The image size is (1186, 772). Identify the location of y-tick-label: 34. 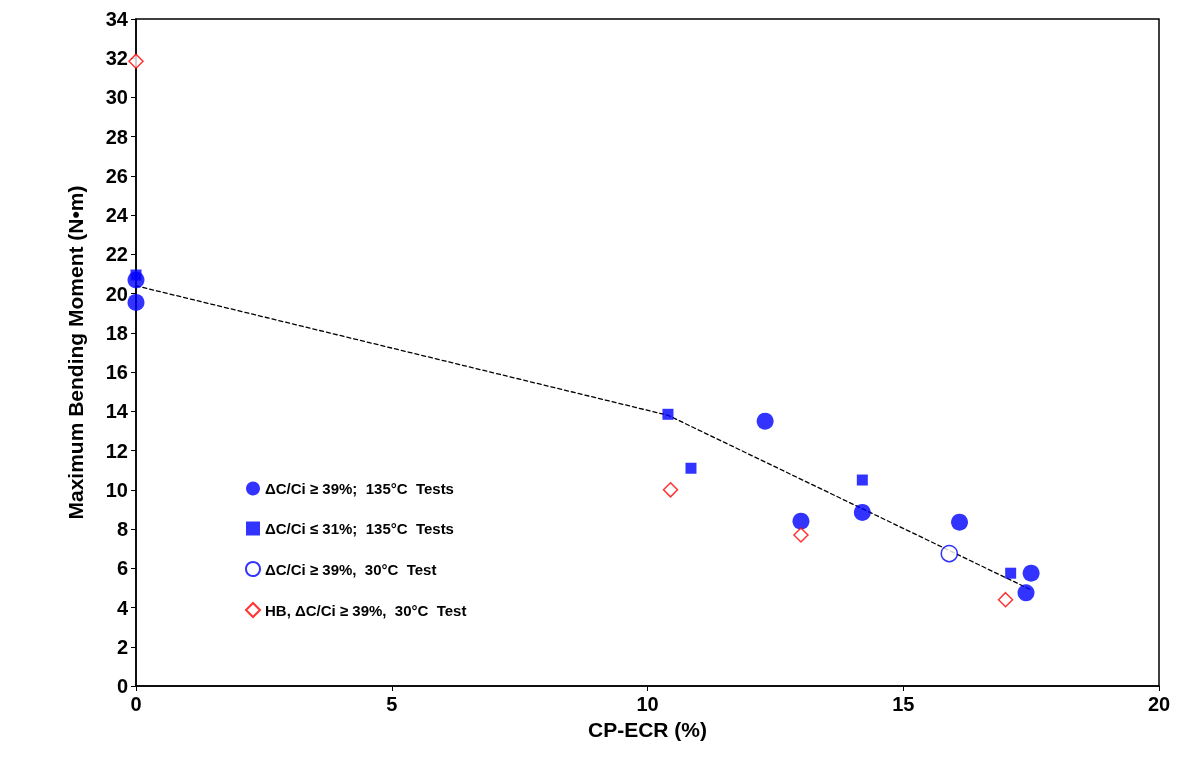
(117, 19).